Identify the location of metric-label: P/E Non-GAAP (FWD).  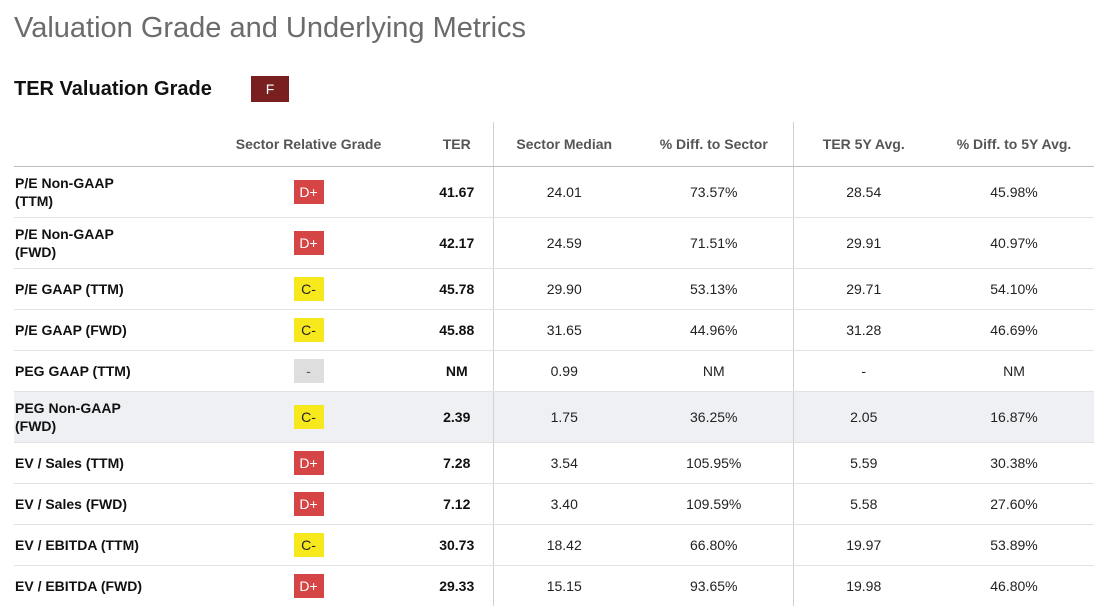
(105, 243).